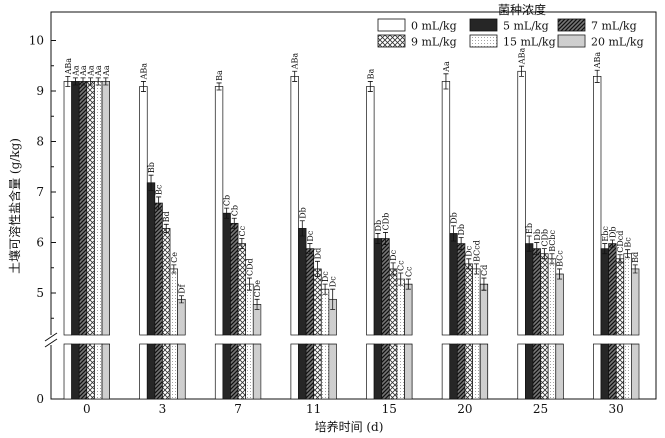 The image size is (665, 438). Describe the element at coordinates (40, 91) in the screenshot. I see `y-tick-label: 9` at that location.